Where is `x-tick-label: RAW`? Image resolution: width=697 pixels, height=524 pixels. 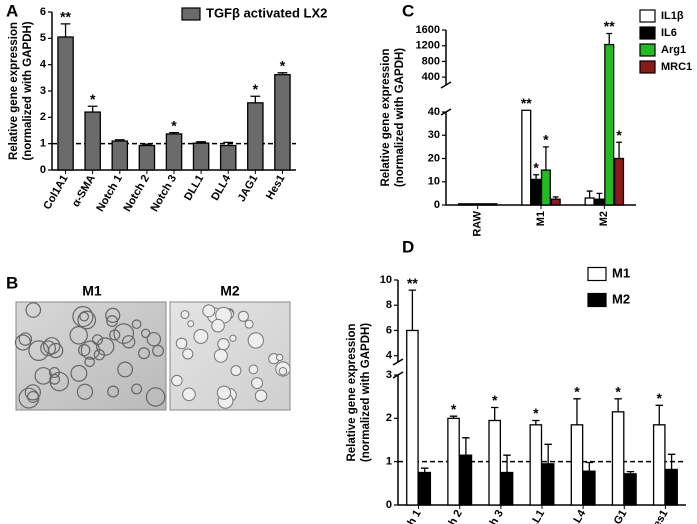 x-tick-label: RAW is located at coordinates (478, 223).